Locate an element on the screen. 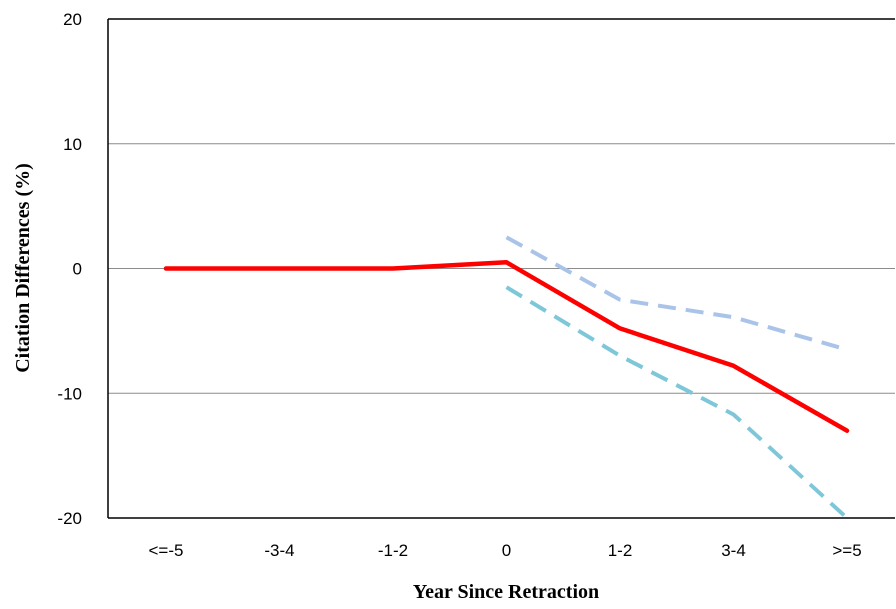  x-tick-label: 3-4 is located at coordinates (733, 550).